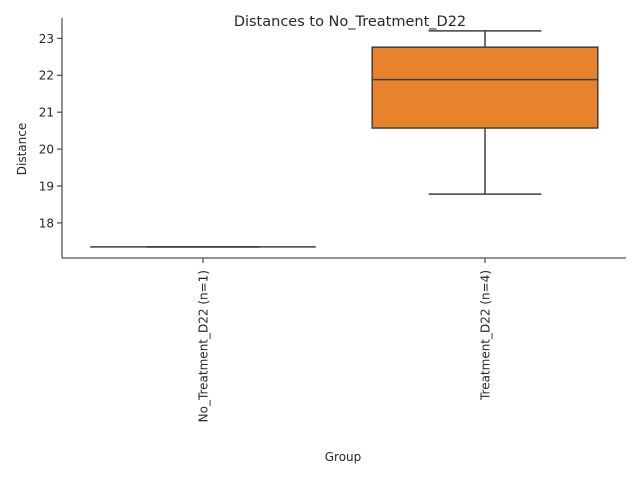  What do you see at coordinates (343, 457) in the screenshot?
I see `x-axis-label: Group` at bounding box center [343, 457].